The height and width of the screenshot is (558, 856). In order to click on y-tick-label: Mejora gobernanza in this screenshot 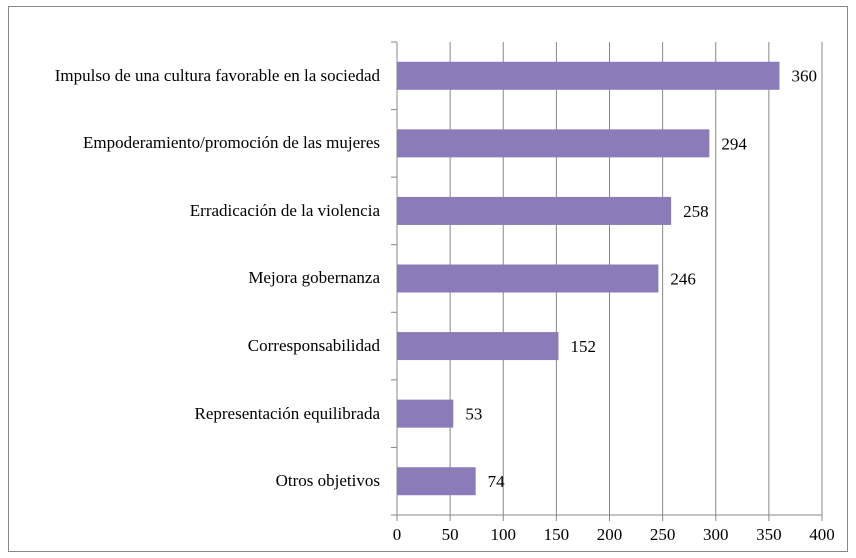, I will do `click(314, 278)`.